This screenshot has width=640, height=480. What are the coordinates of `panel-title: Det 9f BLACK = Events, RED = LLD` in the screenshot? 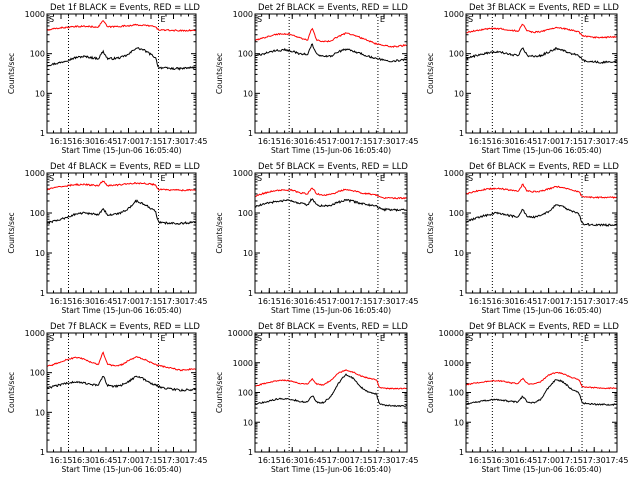 It's located at (544, 327).